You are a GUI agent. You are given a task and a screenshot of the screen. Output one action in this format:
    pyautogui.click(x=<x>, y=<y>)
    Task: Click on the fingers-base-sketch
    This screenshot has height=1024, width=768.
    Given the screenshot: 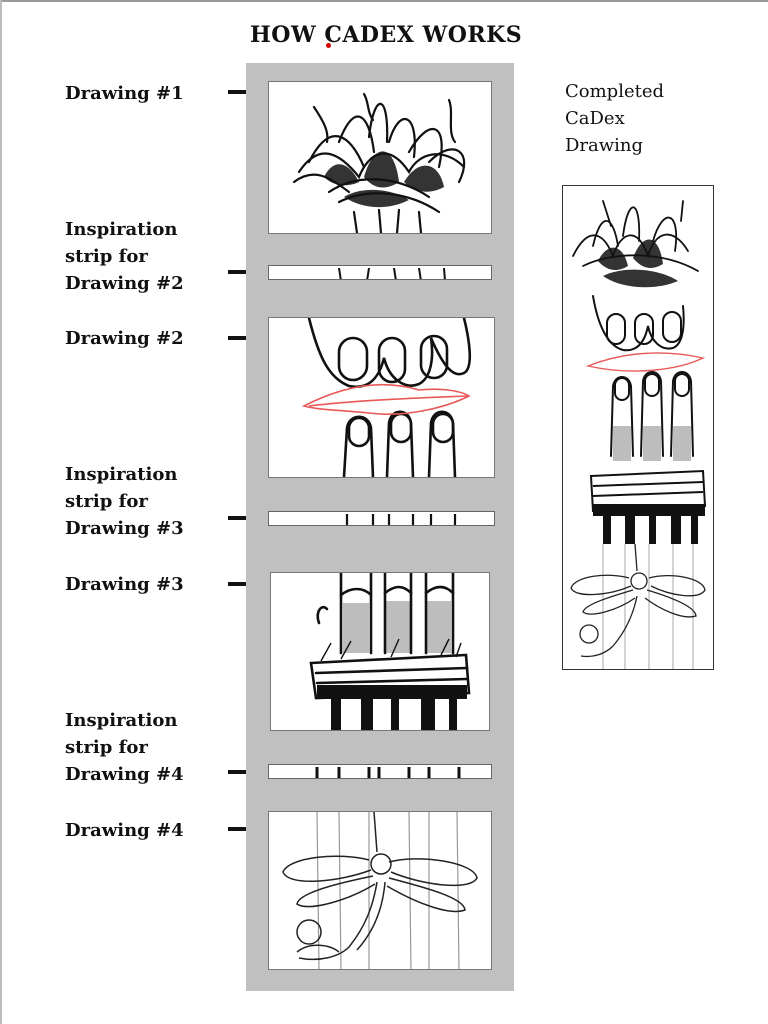 What is the action you would take?
    pyautogui.click(x=390, y=651)
    